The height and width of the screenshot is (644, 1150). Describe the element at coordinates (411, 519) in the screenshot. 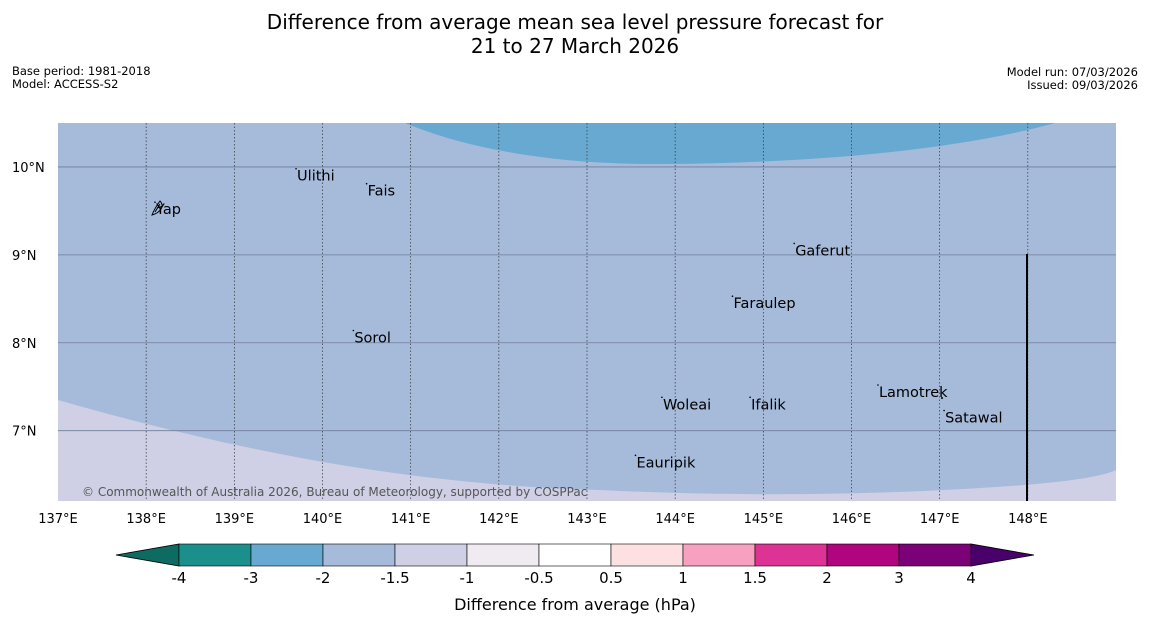

I see `lon-tick-label: 141°E` at that location.